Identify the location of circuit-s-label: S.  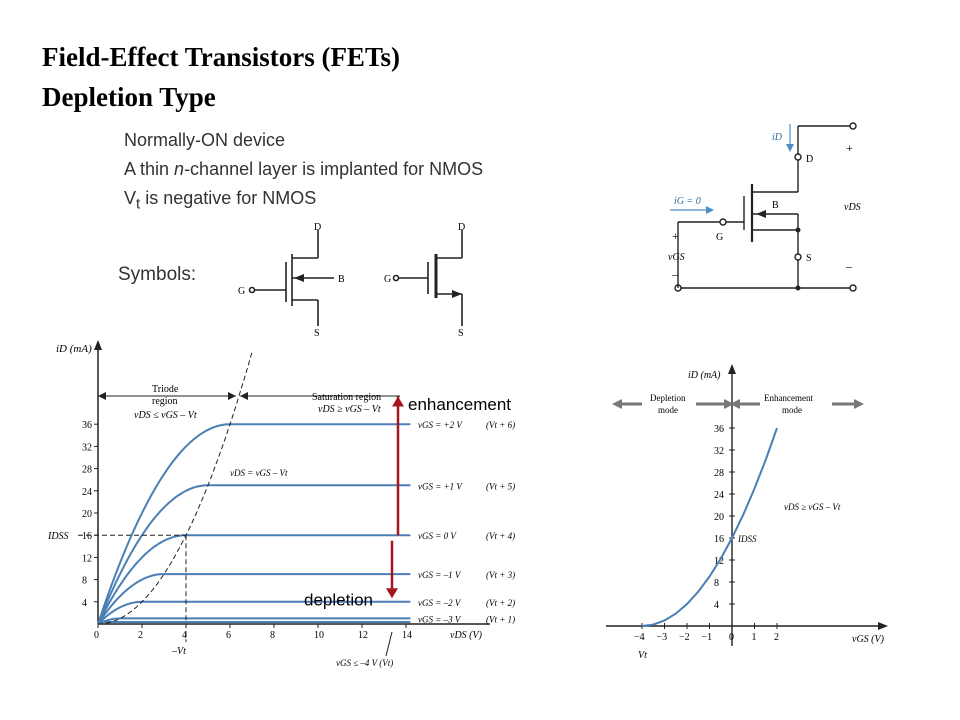
(809, 258).